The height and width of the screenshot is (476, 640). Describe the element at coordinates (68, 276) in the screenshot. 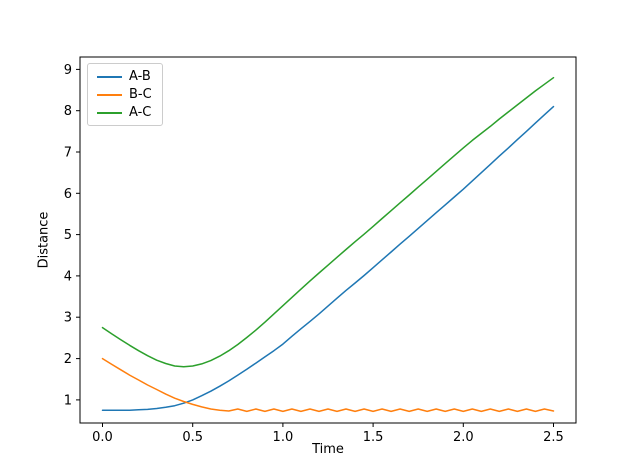

I see `y-tick-label: 4` at that location.